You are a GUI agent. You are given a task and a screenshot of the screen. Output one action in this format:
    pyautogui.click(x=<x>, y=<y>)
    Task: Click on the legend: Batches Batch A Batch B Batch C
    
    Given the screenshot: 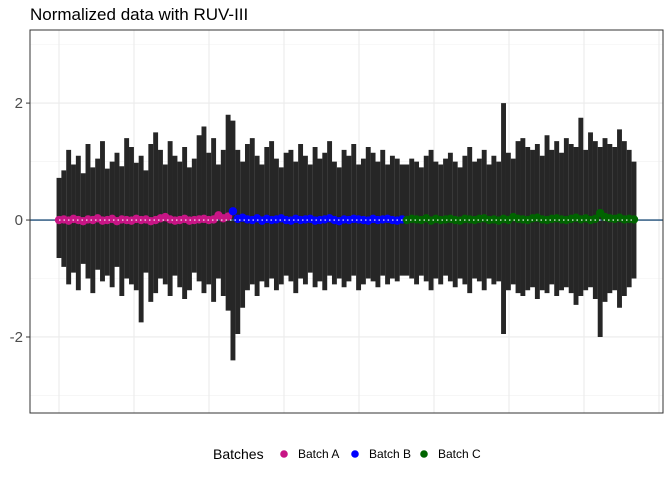 What is the action you would take?
    pyautogui.click(x=347, y=454)
    